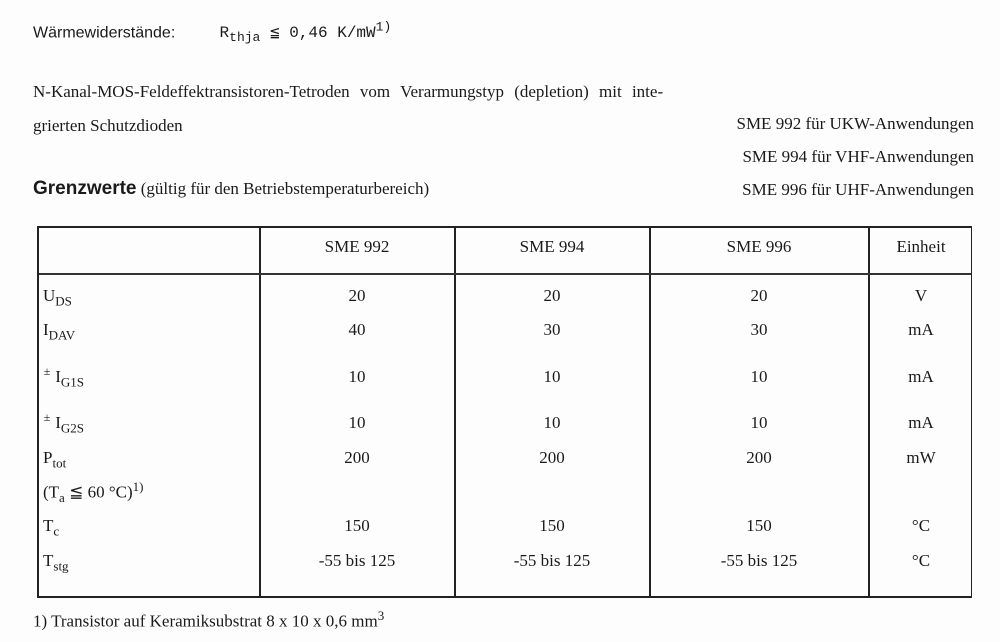 The image size is (1000, 642). What do you see at coordinates (774, 189) in the screenshot?
I see `type-name: SME 996` at bounding box center [774, 189].